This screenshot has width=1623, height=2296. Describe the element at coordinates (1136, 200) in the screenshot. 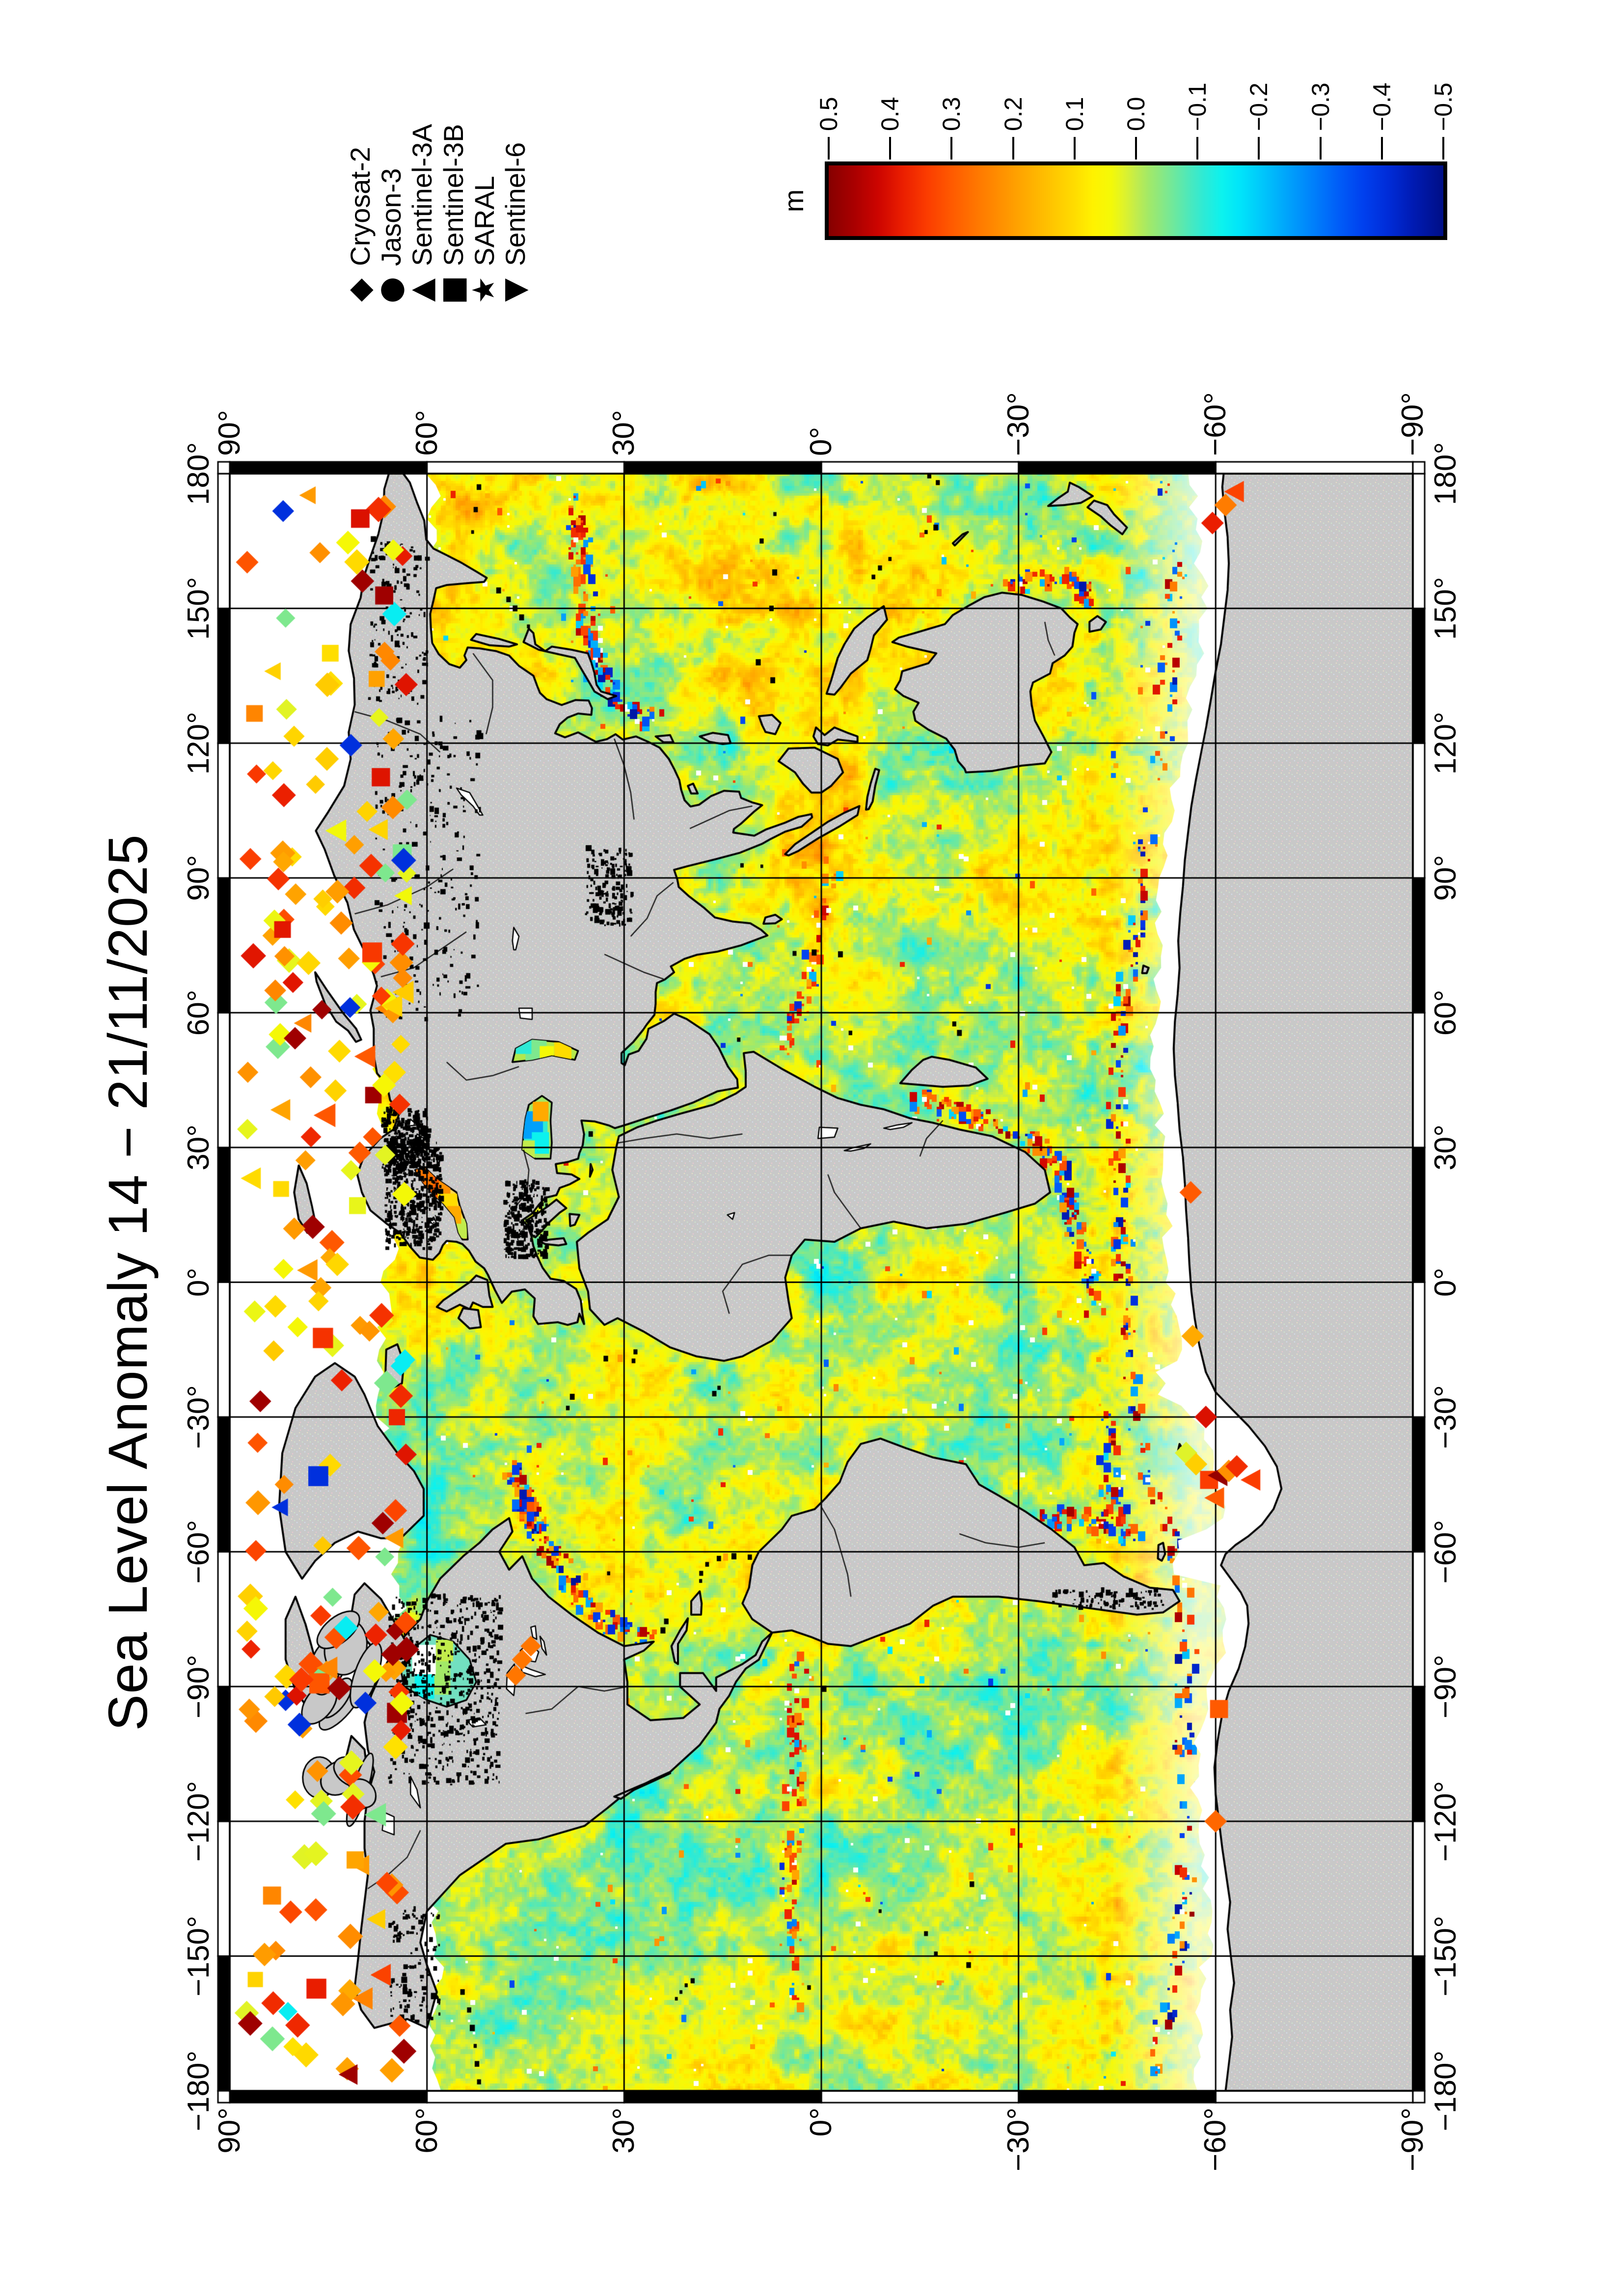

I see `colorbar-gradient` at that location.